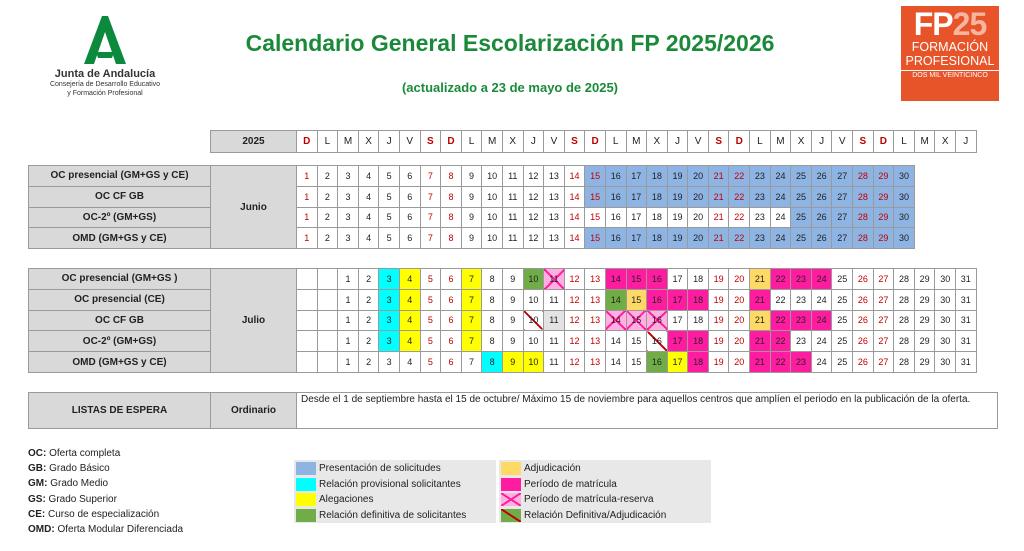 The height and width of the screenshot is (551, 1024). Describe the element at coordinates (583, 515) in the screenshot. I see `legend-item-definitiva-adjudicacion: Relación Definitiva/Adjudicación` at that location.